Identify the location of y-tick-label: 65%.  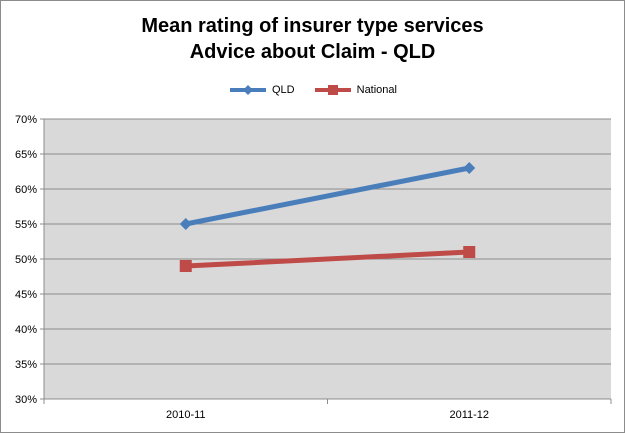
(26, 155).